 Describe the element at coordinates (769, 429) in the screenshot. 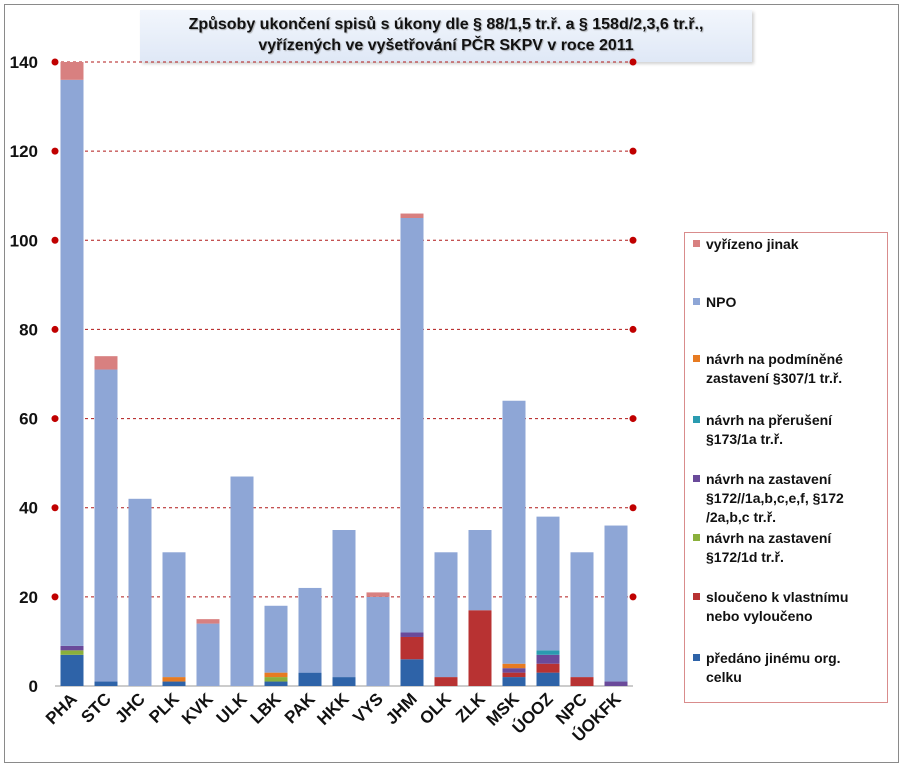

I see `legend-label: návrh na přerušení §173/1a tr.ř.` at that location.